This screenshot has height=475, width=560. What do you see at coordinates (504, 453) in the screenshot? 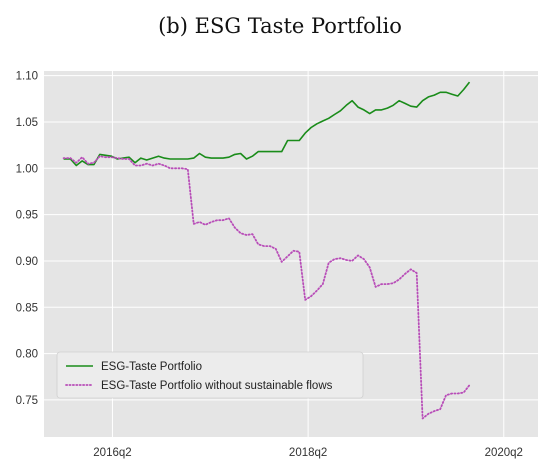
I see `x-tick-label: 2020q2` at bounding box center [504, 453].